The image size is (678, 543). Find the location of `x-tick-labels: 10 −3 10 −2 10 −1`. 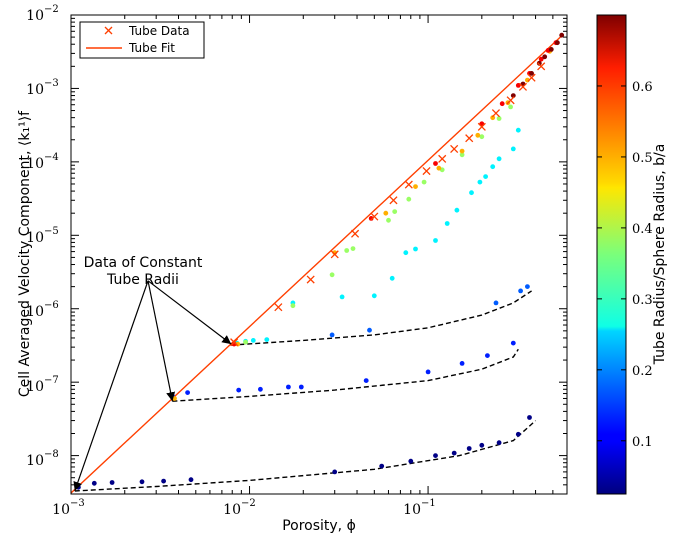

x-tick-labels: 10 −3 10 −2 10 −1 is located at coordinates (244, 508).